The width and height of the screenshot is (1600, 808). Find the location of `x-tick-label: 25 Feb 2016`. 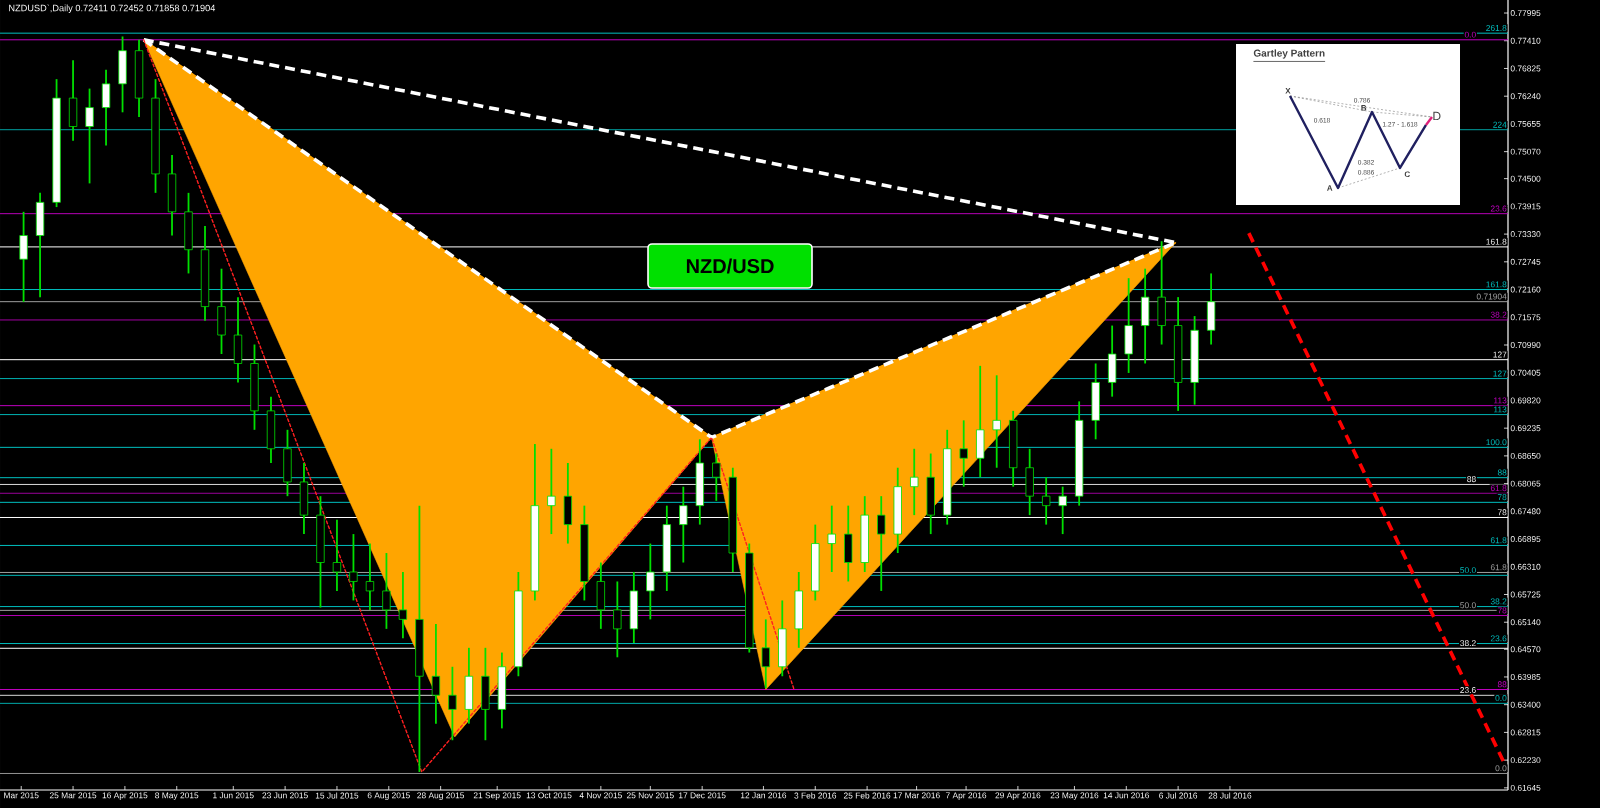

x-tick-label: 25 Feb 2016 is located at coordinates (867, 795).